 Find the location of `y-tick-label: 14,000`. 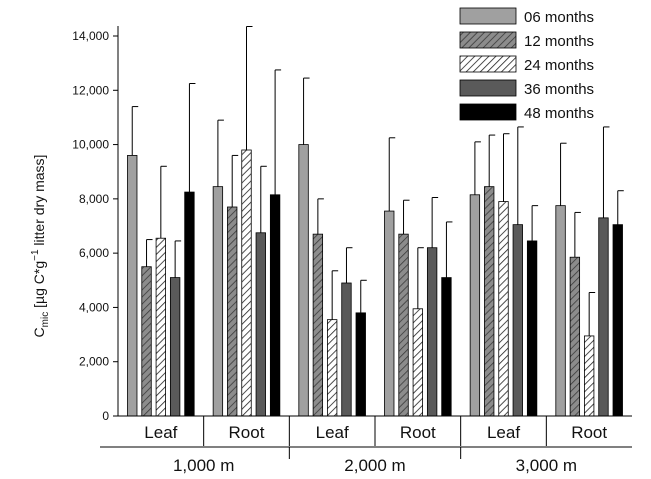

y-tick-label: 14,000 is located at coordinates (90, 36).